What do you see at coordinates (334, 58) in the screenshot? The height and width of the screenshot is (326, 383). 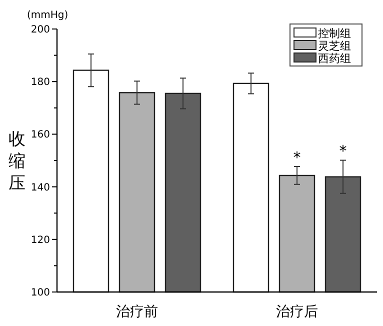 I see `legend-label: 西药组` at bounding box center [334, 58].